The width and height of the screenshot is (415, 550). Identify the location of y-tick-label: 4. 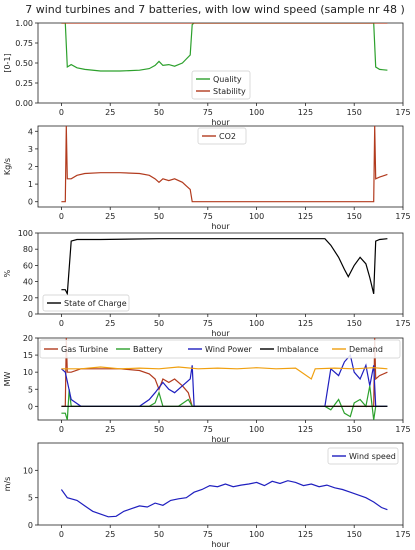
(30, 131).